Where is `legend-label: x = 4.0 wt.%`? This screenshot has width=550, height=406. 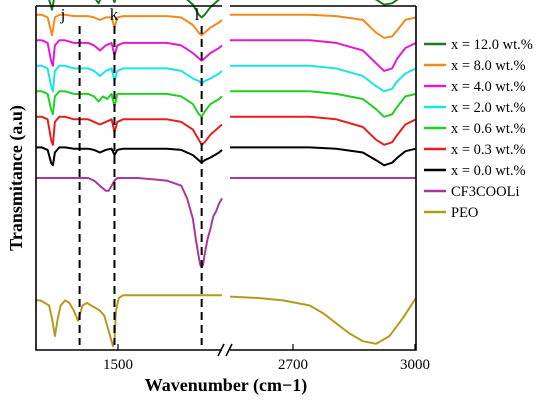 legend-label: x = 4.0 wt.% is located at coordinates (488, 87).